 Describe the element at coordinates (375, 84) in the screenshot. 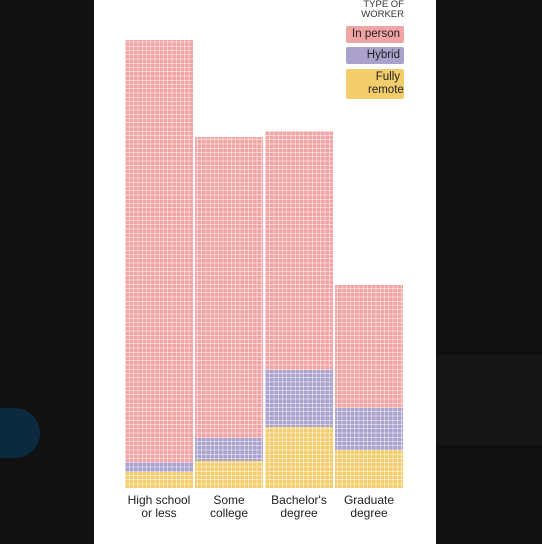

I see `legend-item: Fully remote` at that location.